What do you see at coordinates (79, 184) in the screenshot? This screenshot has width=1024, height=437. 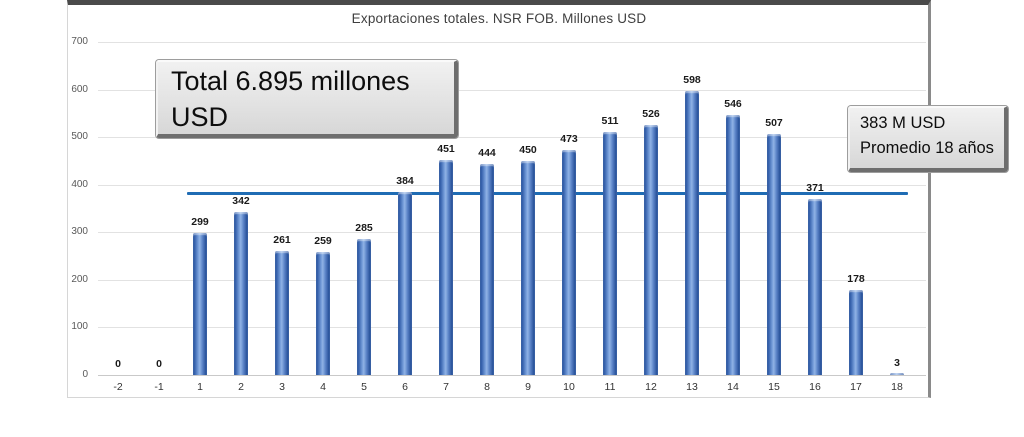 I see `y-axis-tick-400: 400` at bounding box center [79, 184].